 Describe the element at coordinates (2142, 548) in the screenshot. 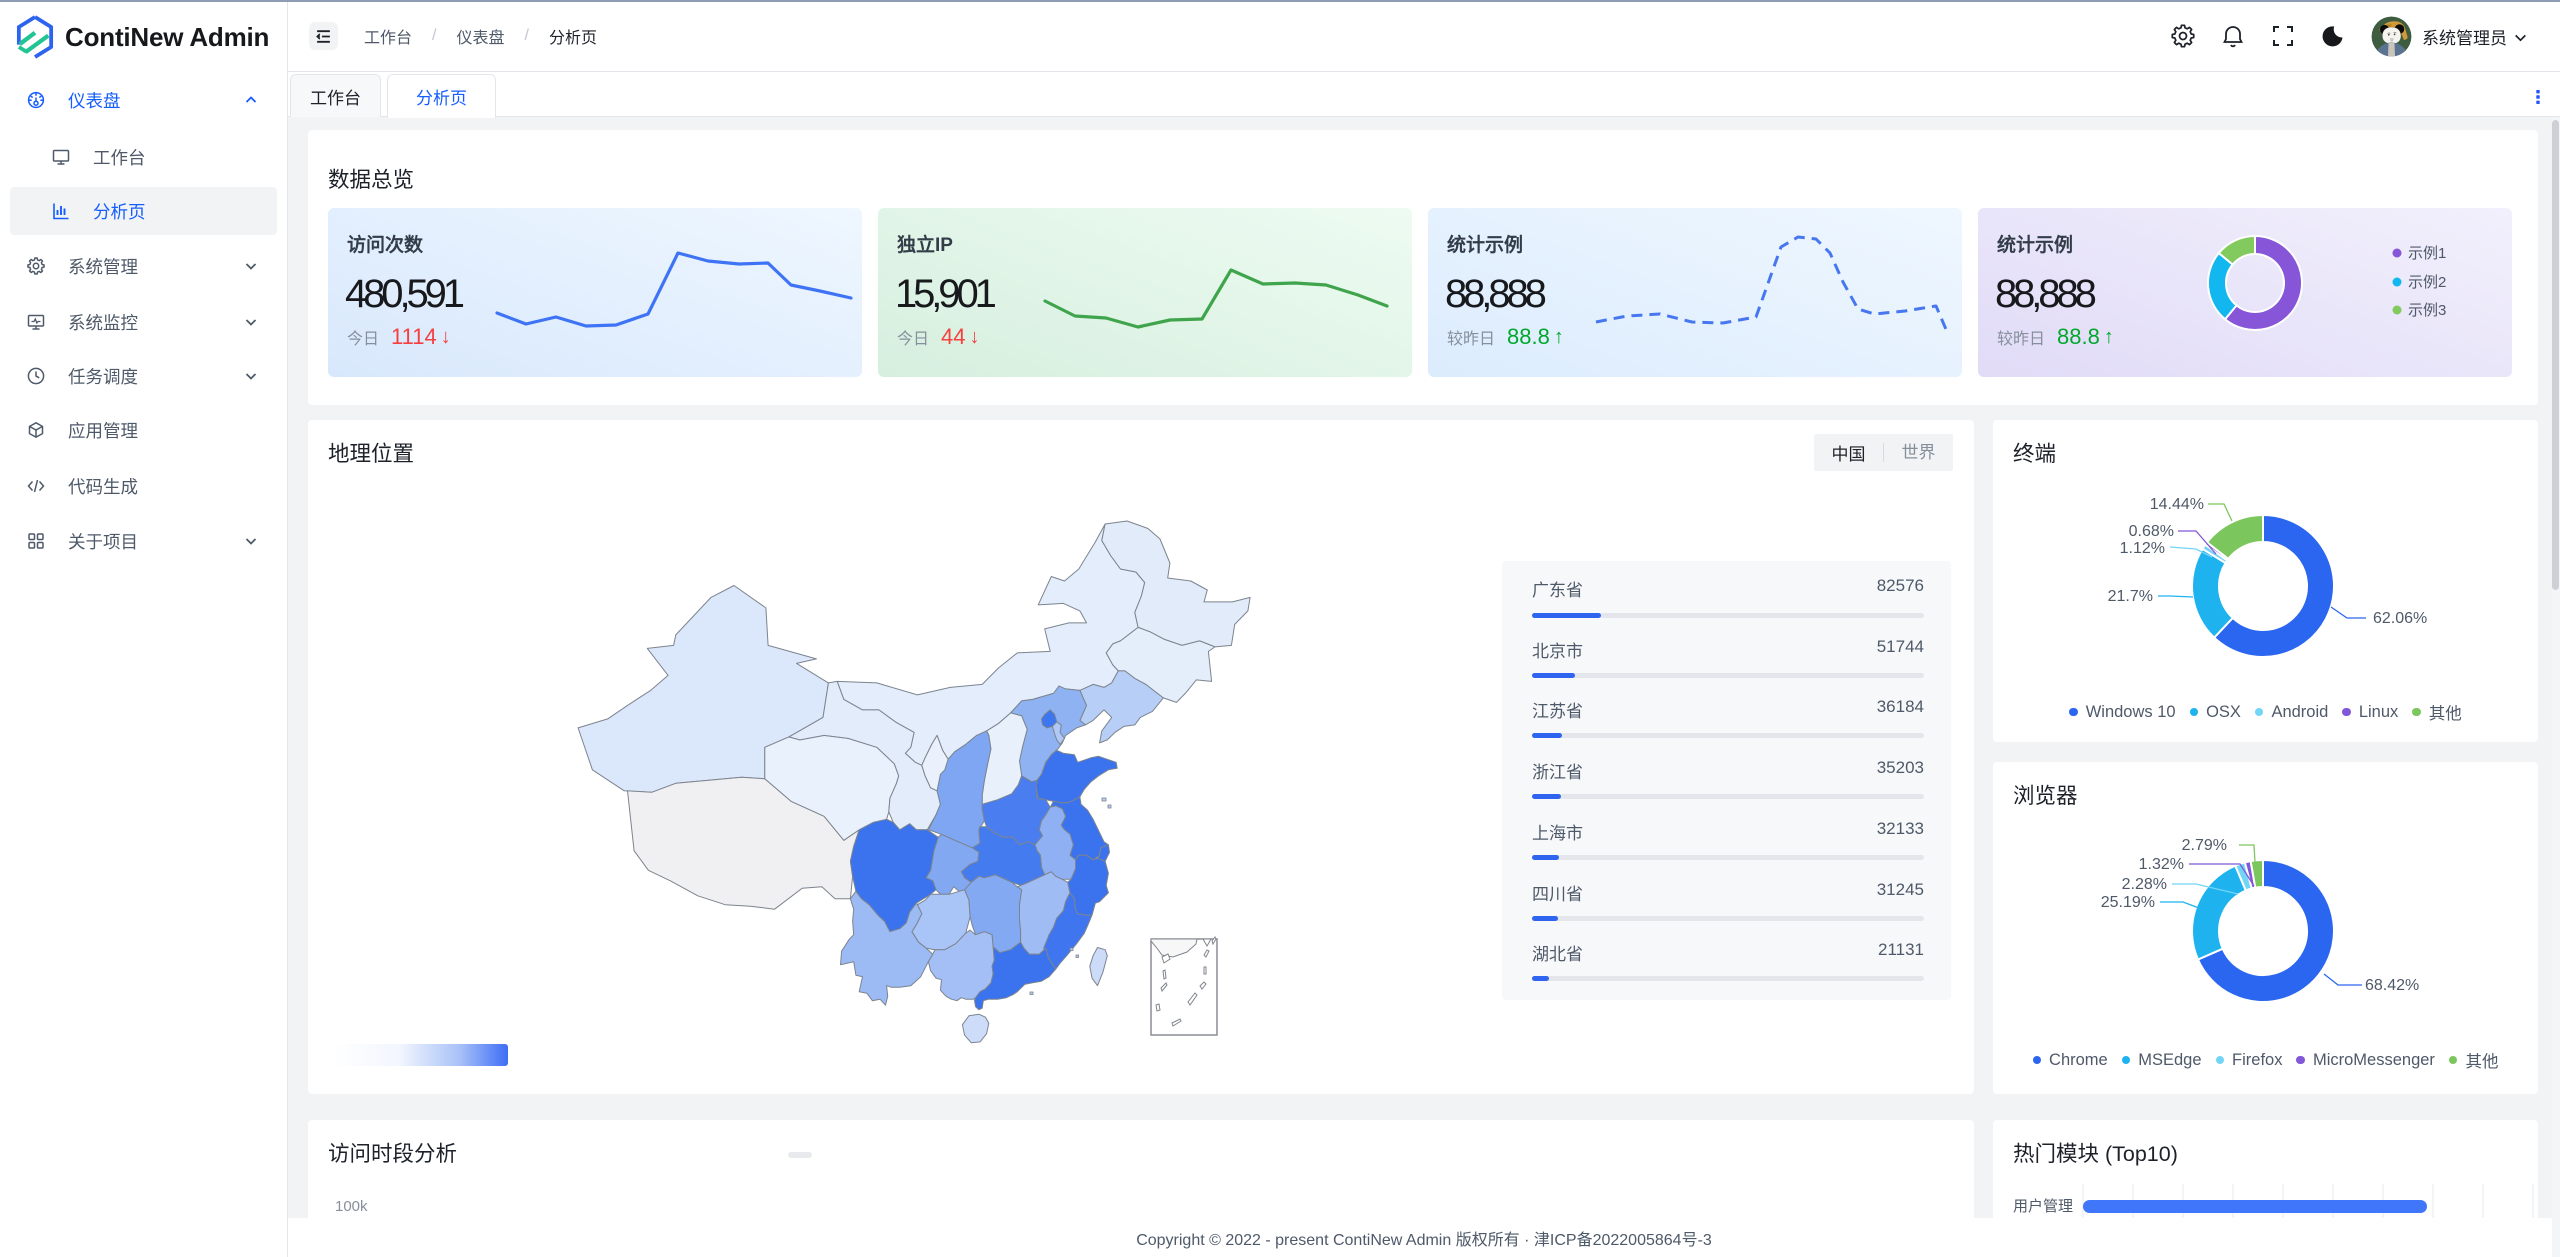

I see `svg-text: 1.12%` at that location.